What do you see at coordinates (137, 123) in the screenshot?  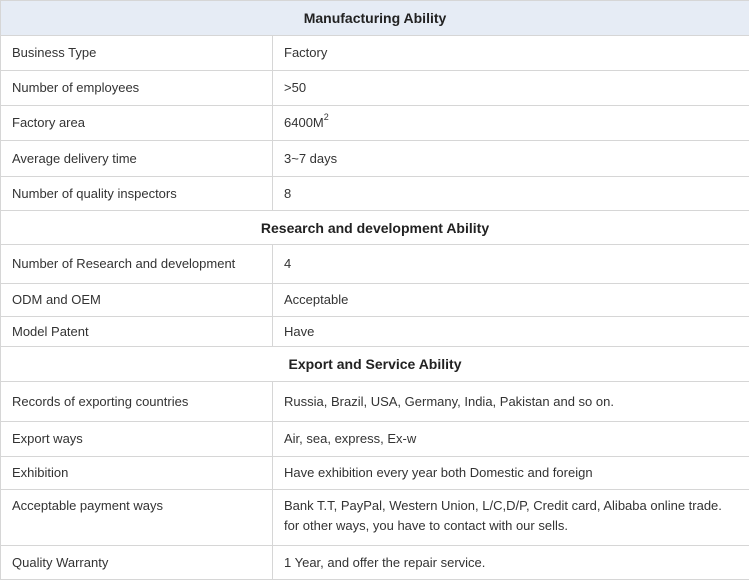 I see `row-label: Factory area` at bounding box center [137, 123].